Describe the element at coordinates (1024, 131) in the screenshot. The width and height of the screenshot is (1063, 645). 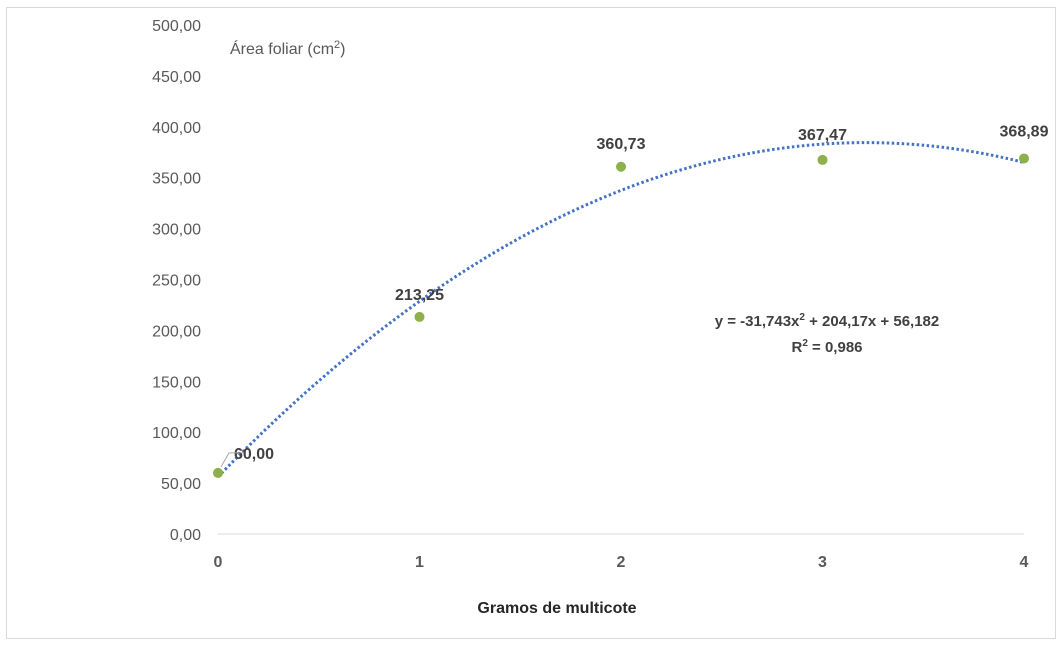
I see `data-label: 368,89` at that location.